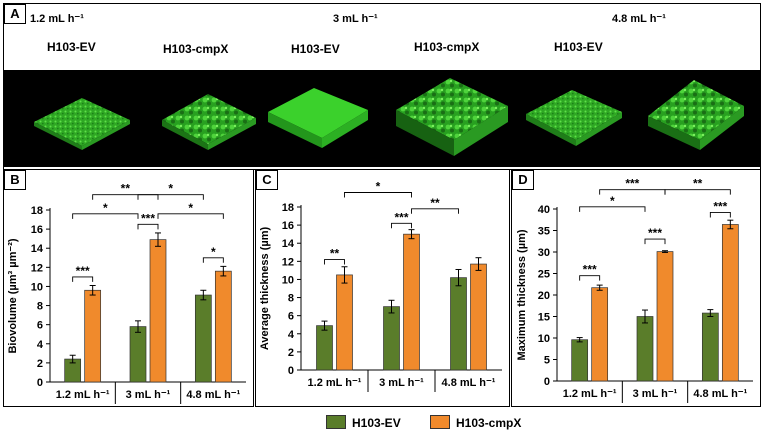 The width and height of the screenshot is (764, 432). Describe the element at coordinates (639, 19) in the screenshot. I see `flow-label-3: 4.8 mL h⁻¹` at that location.